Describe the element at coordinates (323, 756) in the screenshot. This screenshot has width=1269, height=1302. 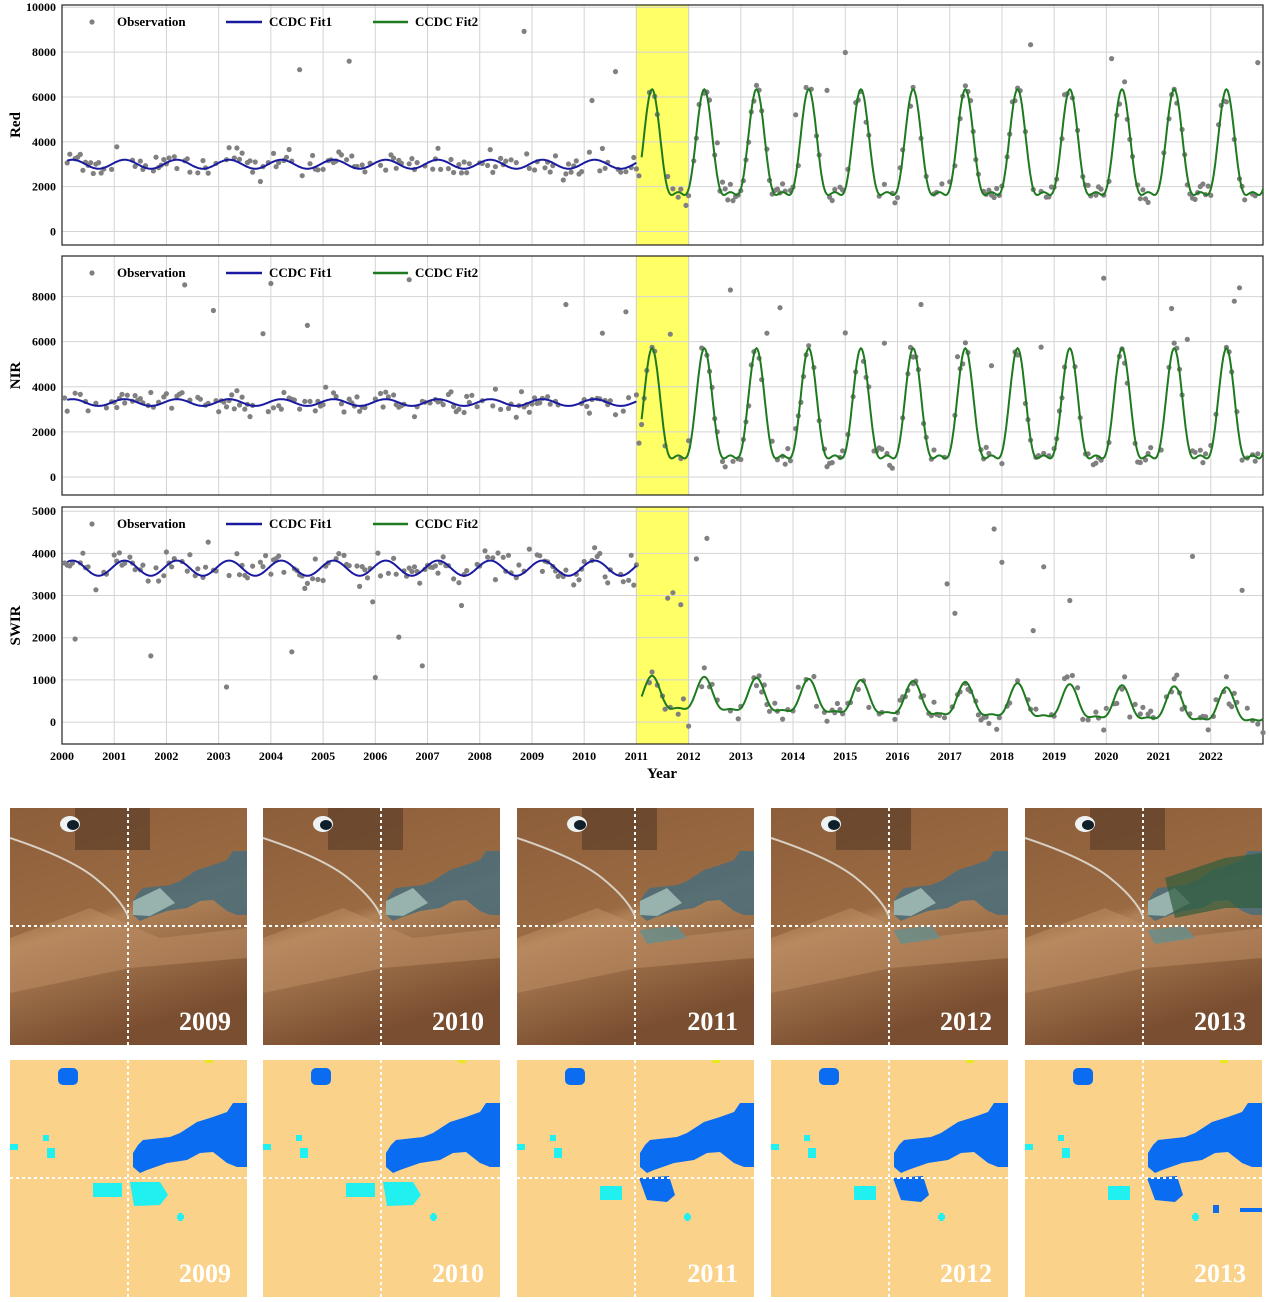
I see `x-tick-label: 2005` at that location.